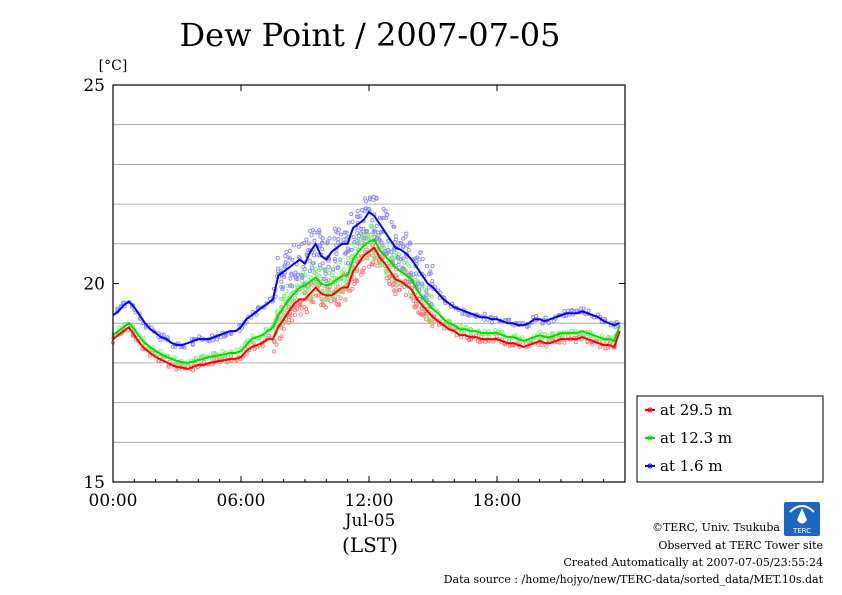 The height and width of the screenshot is (595, 842). I want to click on legend-label: at 1.6 m, so click(691, 466).